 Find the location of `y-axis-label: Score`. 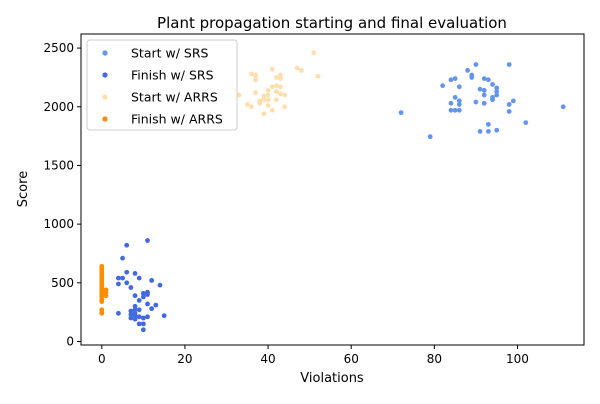

y-axis-label: Score is located at coordinates (23, 189).